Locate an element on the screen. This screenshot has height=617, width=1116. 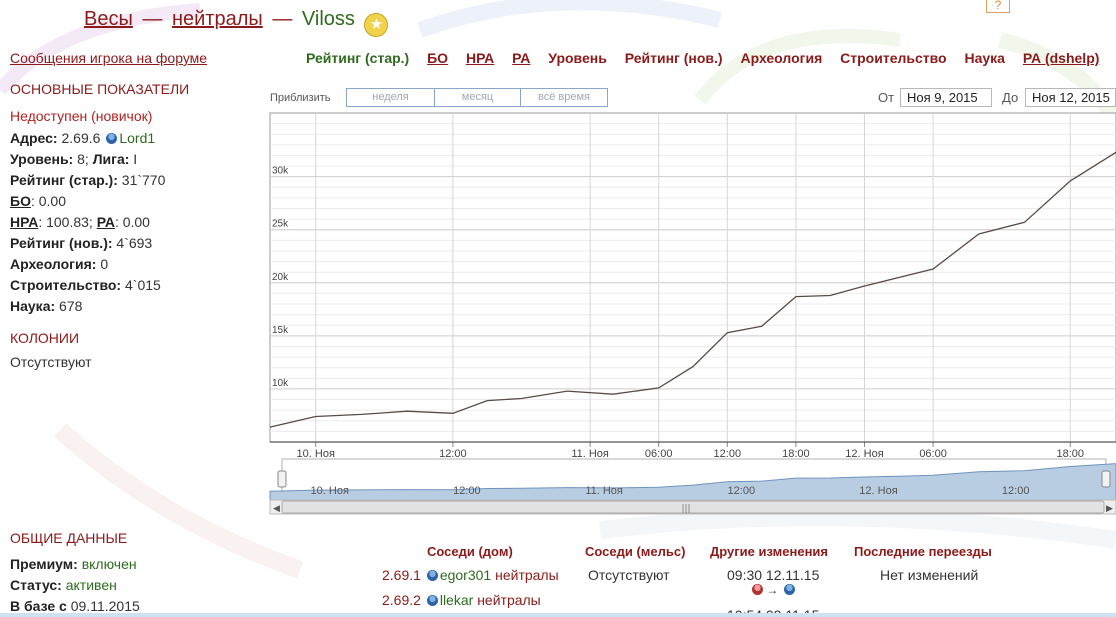
page-title: Весы — нейтралы — Viloss ★ is located at coordinates (236, 22).